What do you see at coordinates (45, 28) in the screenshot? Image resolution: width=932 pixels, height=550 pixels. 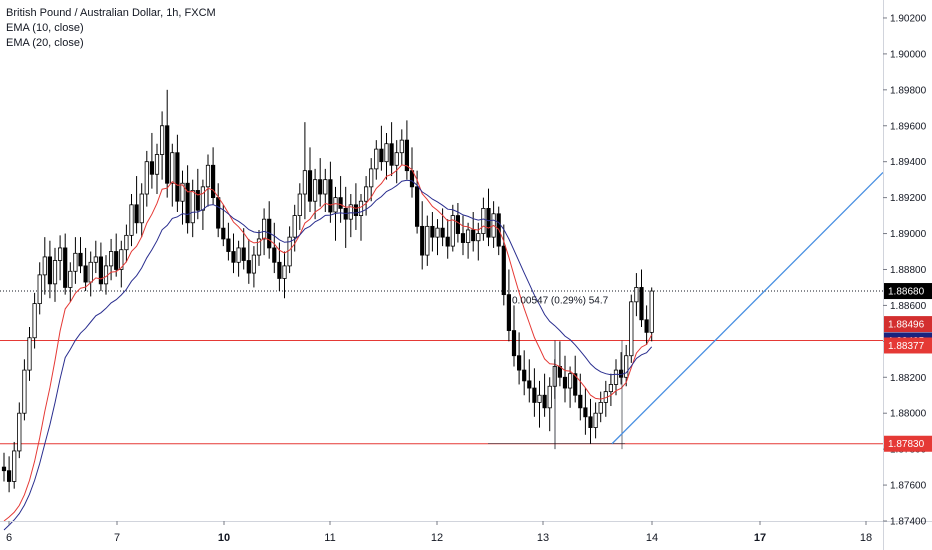 I see `ema10-legend: EMA (10, close)` at bounding box center [45, 28].